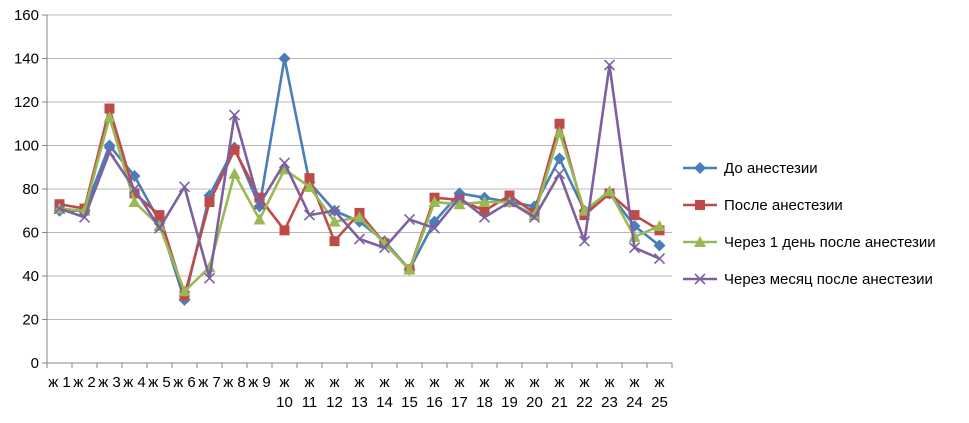 This screenshot has height=423, width=969. Describe the element at coordinates (828, 279) in the screenshot. I see `legend-label: Через месяц после анестезии` at that location.